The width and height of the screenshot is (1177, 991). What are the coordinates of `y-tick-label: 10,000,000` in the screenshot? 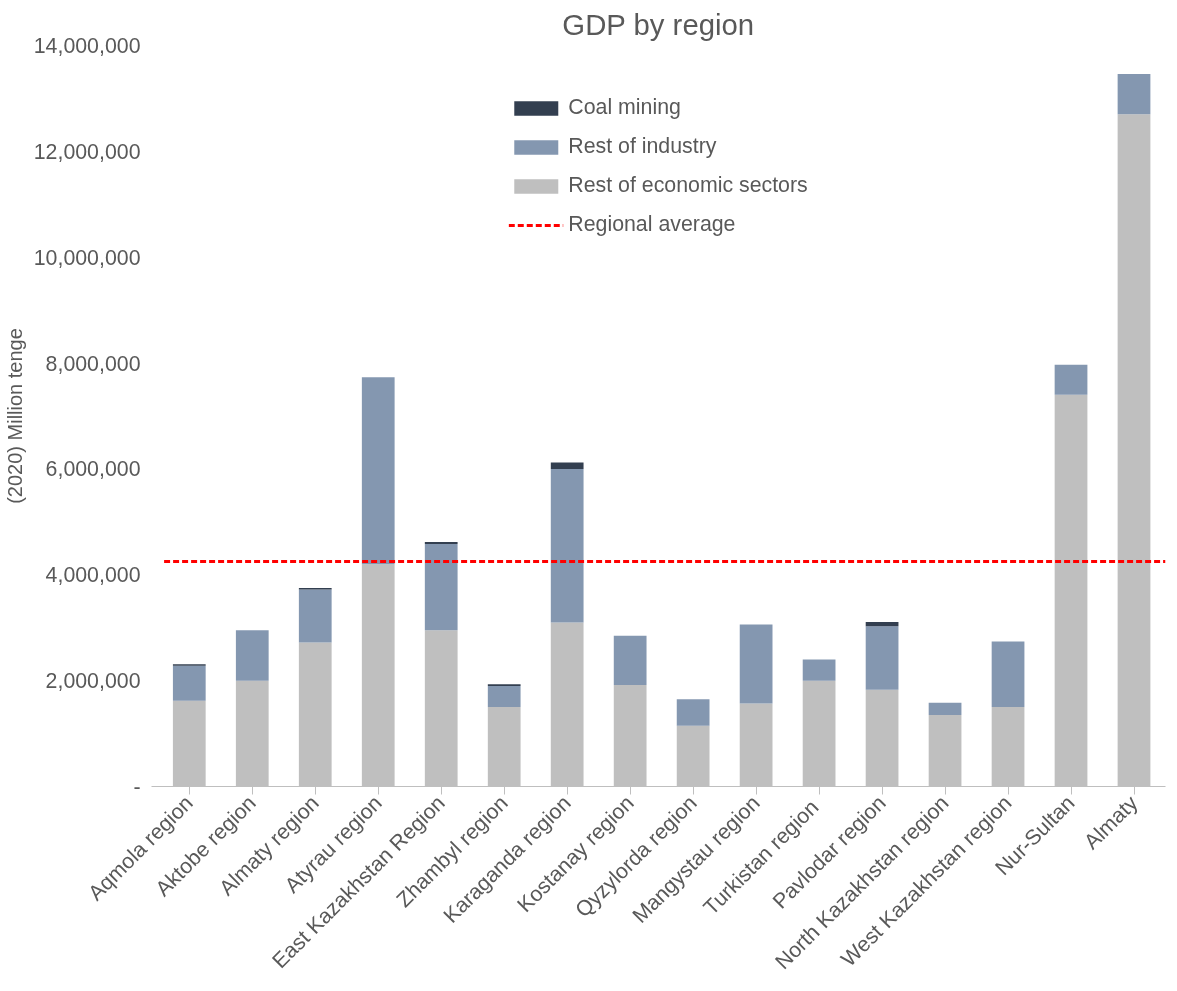 It's located at (87, 257).